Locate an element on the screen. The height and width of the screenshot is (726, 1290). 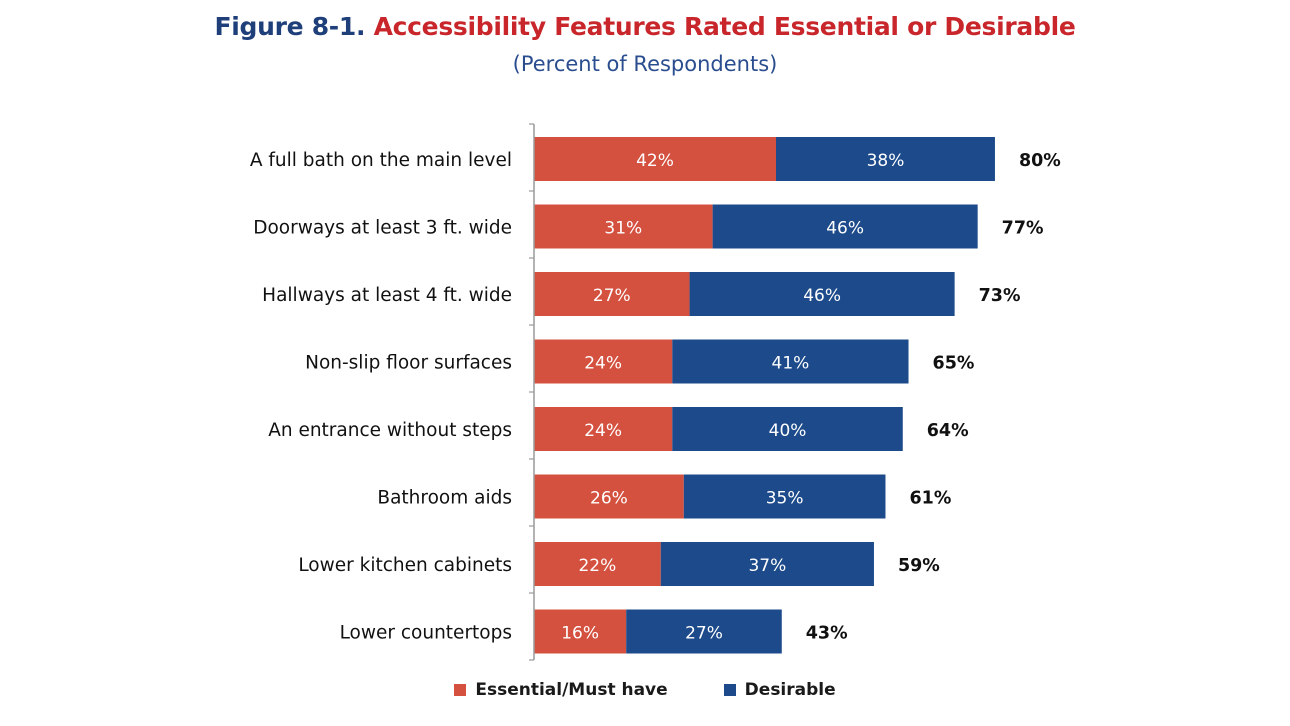
data-label-desirable: 35% is located at coordinates (785, 499).